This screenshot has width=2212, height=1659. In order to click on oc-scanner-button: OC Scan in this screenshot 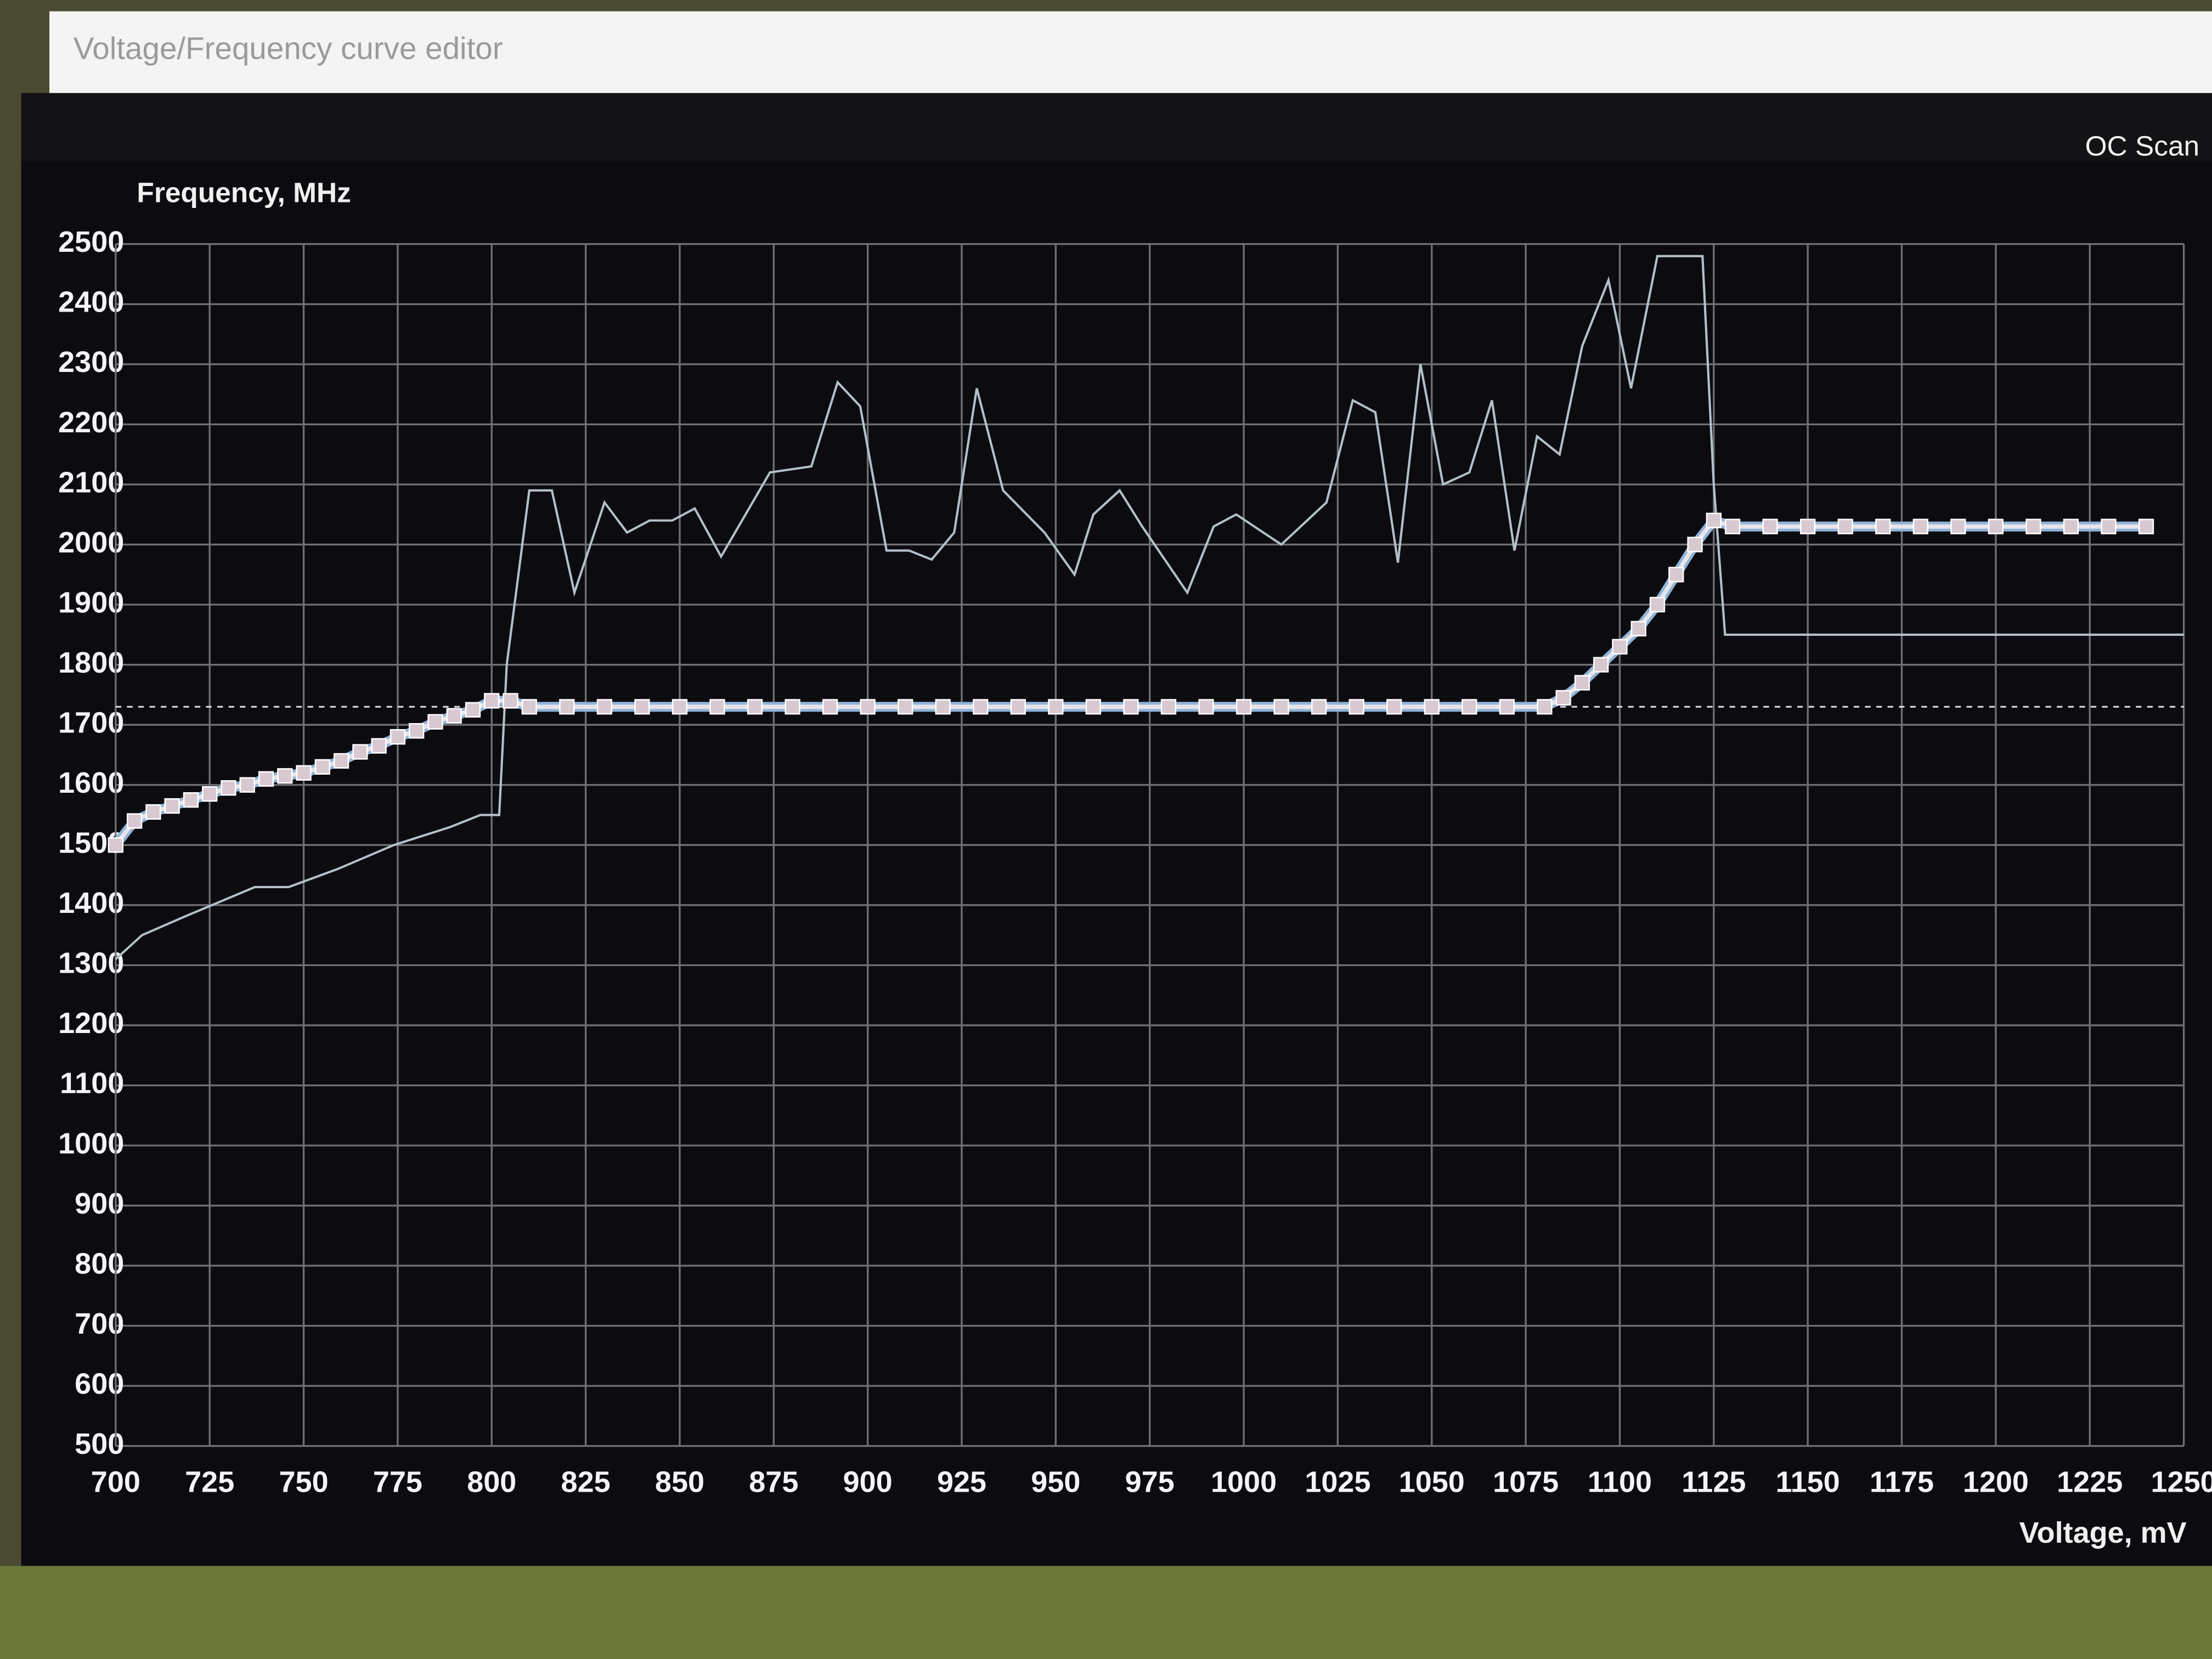, I will do `click(2142, 146)`.